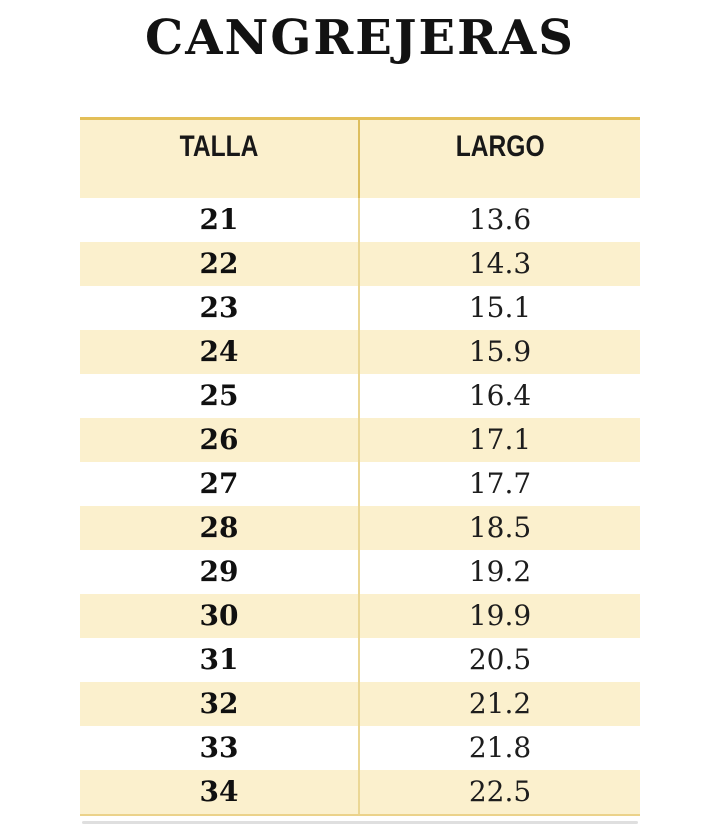 This screenshot has height=838, width=720. I want to click on table-row: 28 18.5, so click(360, 528).